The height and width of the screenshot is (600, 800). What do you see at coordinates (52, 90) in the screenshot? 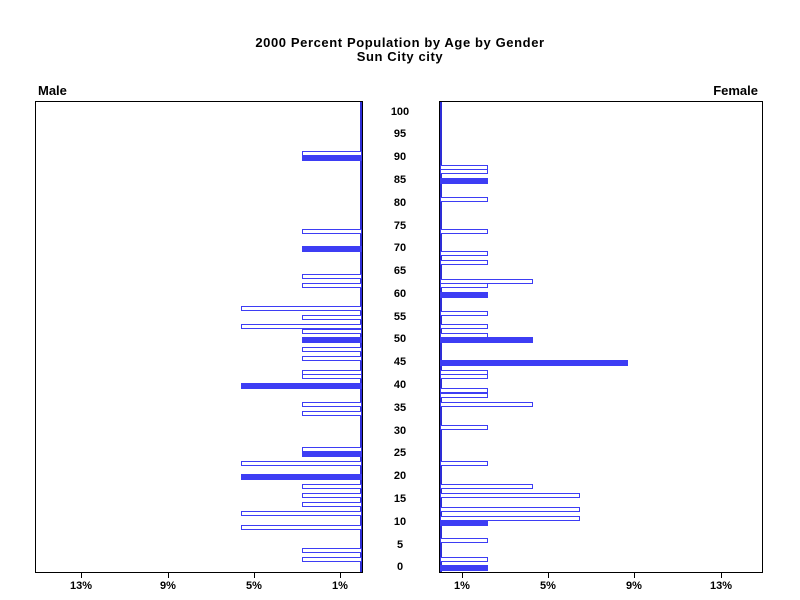
I see `male-panel-label: Male` at bounding box center [52, 90].